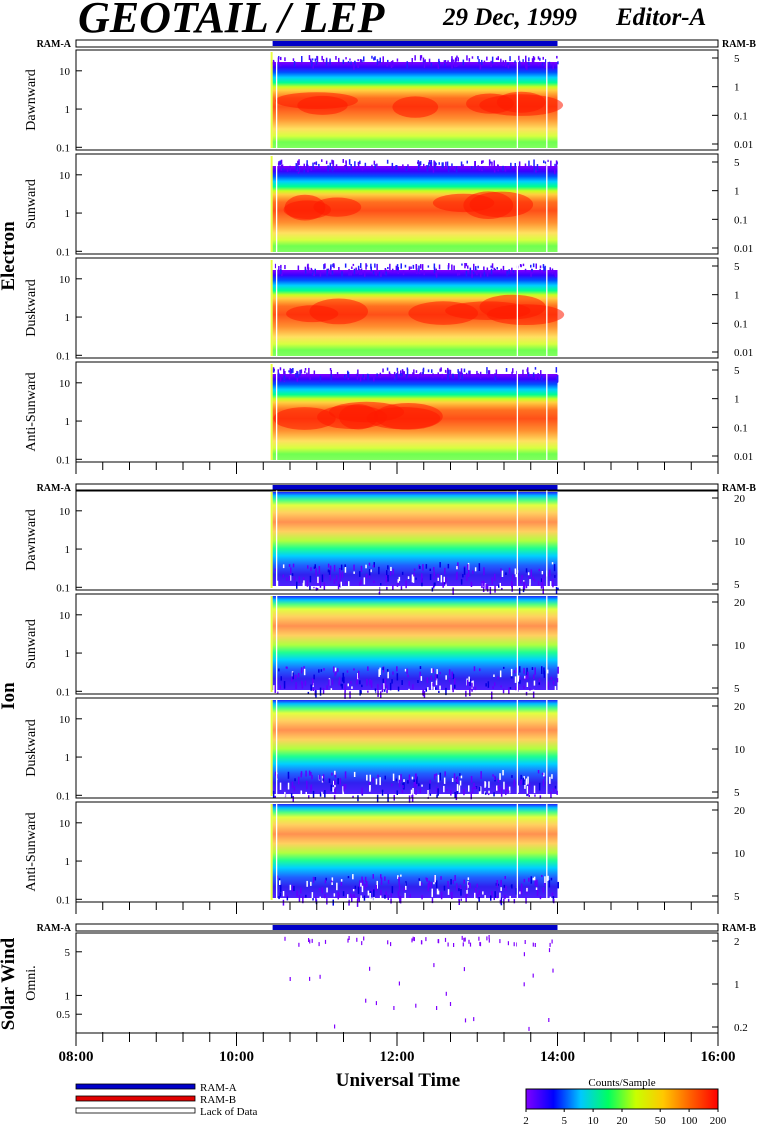 The height and width of the screenshot is (1128, 762). Describe the element at coordinates (63, 1015) in the screenshot. I see `left-tick-label: 0.5` at that location.